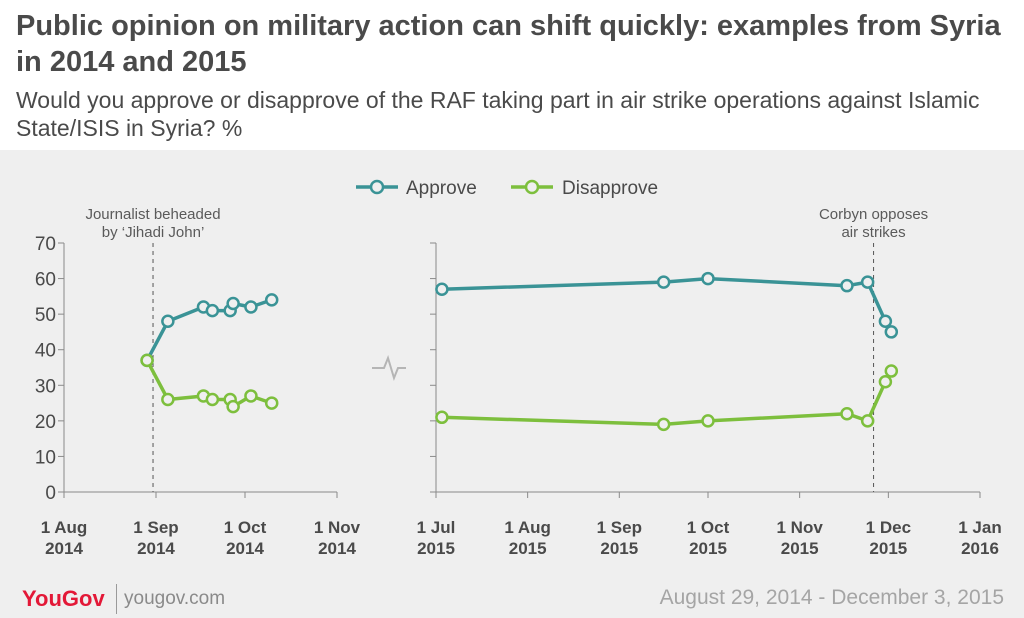  I want to click on legend-approve-label: Approve, so click(441, 188).